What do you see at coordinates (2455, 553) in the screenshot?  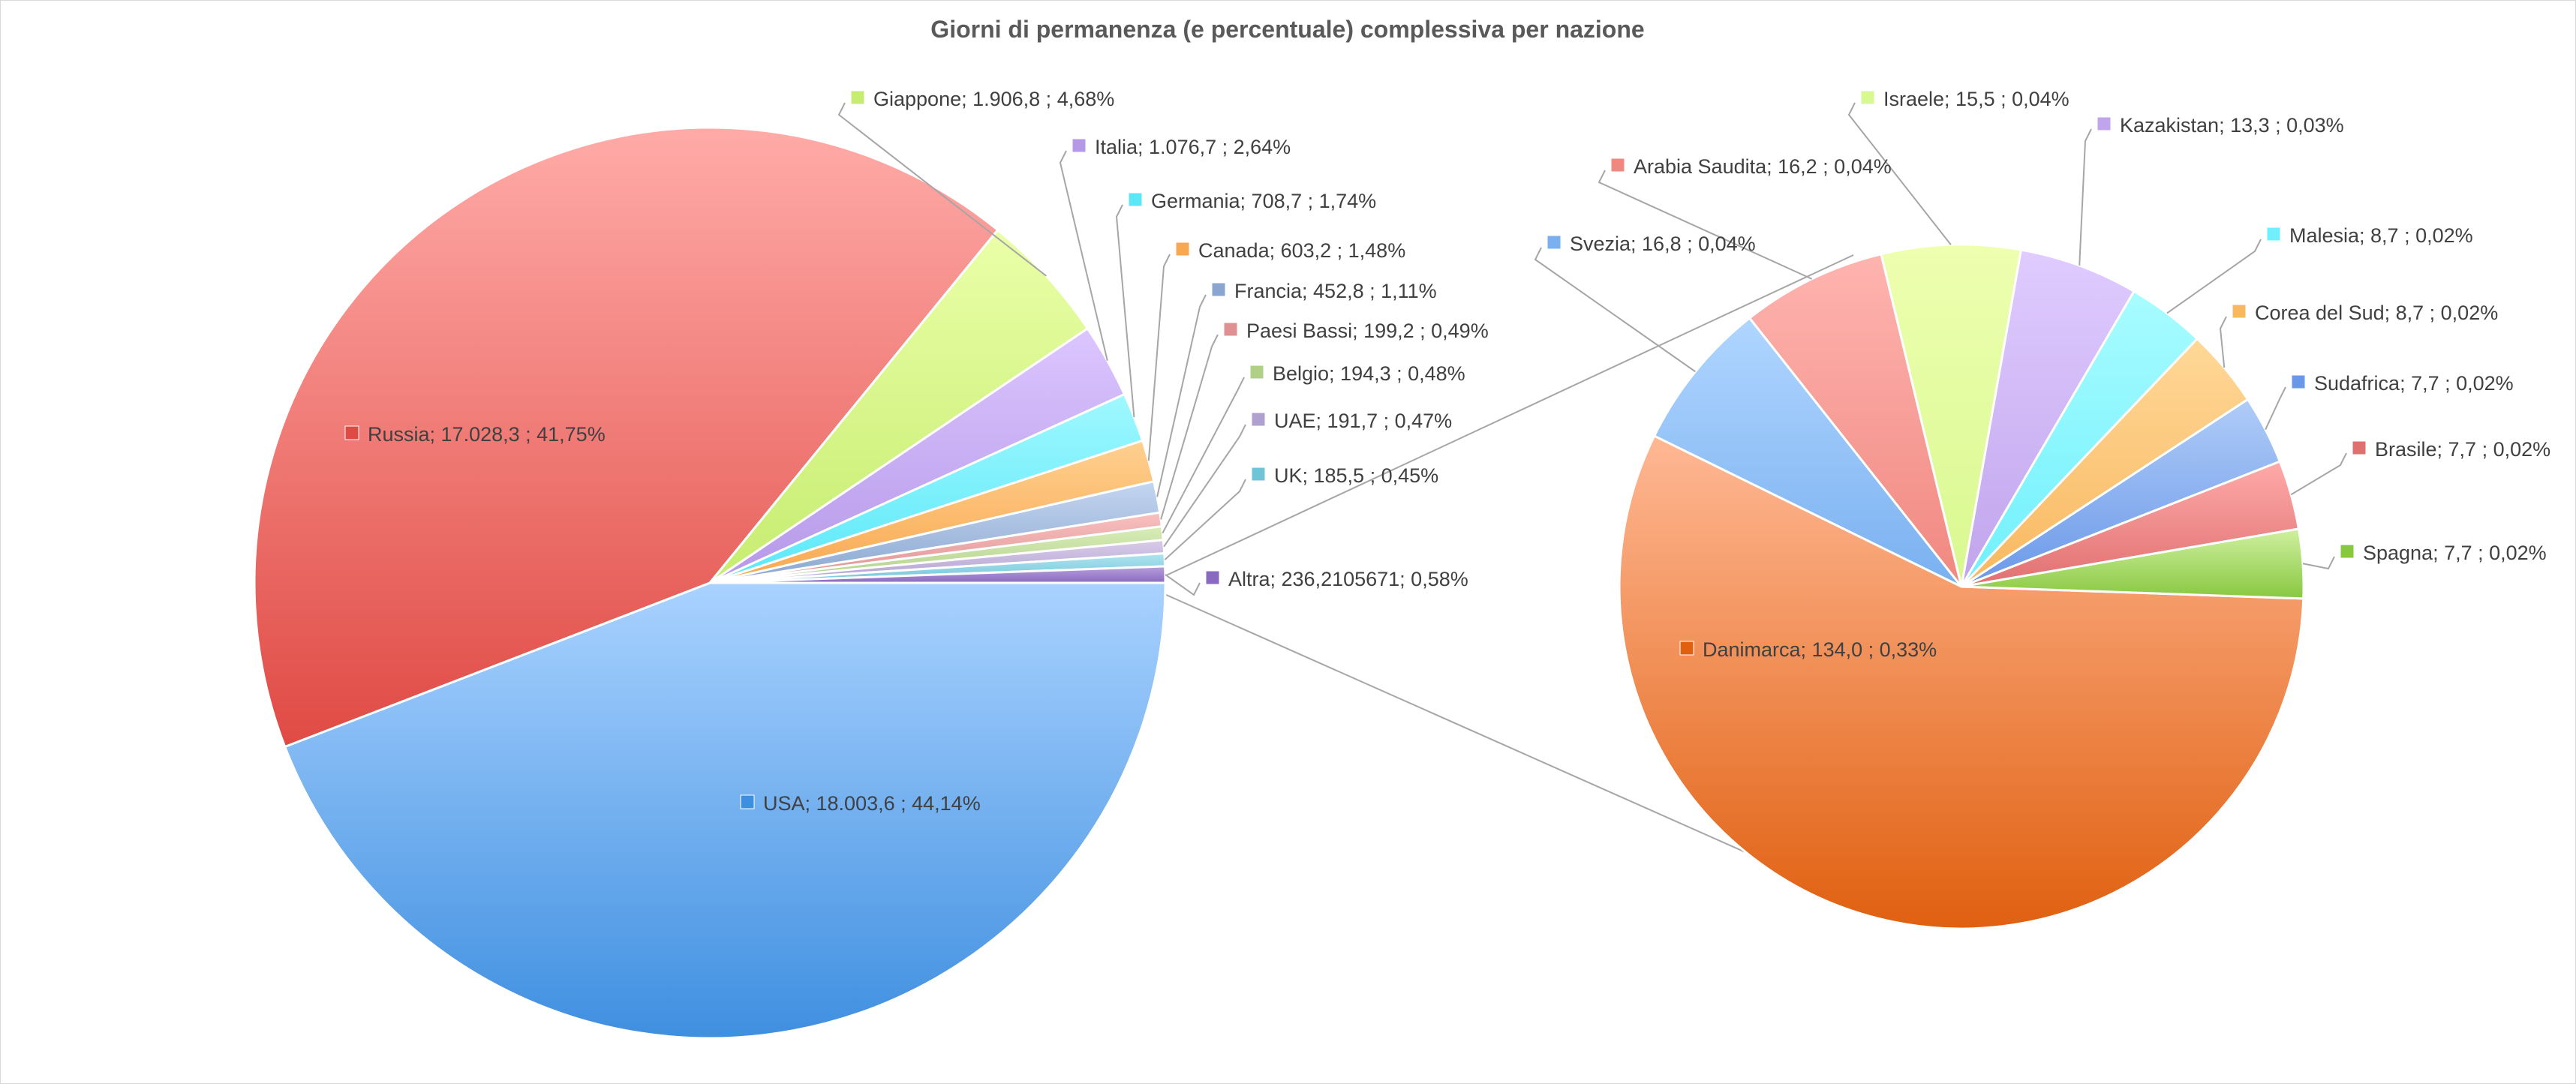 I see `data-label-spagna: Spagna; 7,7 ; 0,02%` at bounding box center [2455, 553].